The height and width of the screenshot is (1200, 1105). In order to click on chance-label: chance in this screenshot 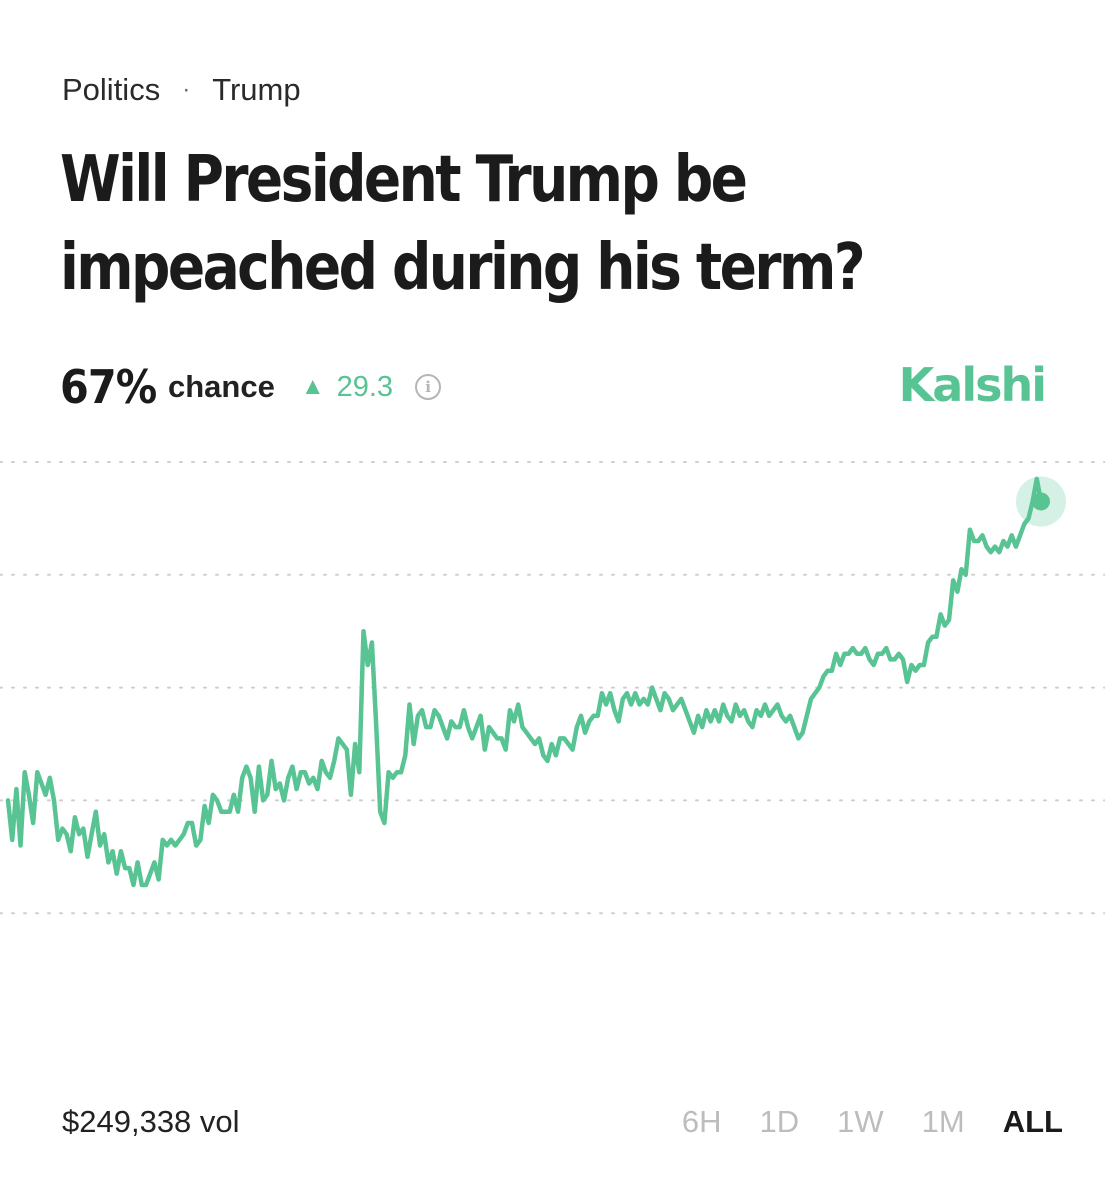, I will do `click(221, 386)`.